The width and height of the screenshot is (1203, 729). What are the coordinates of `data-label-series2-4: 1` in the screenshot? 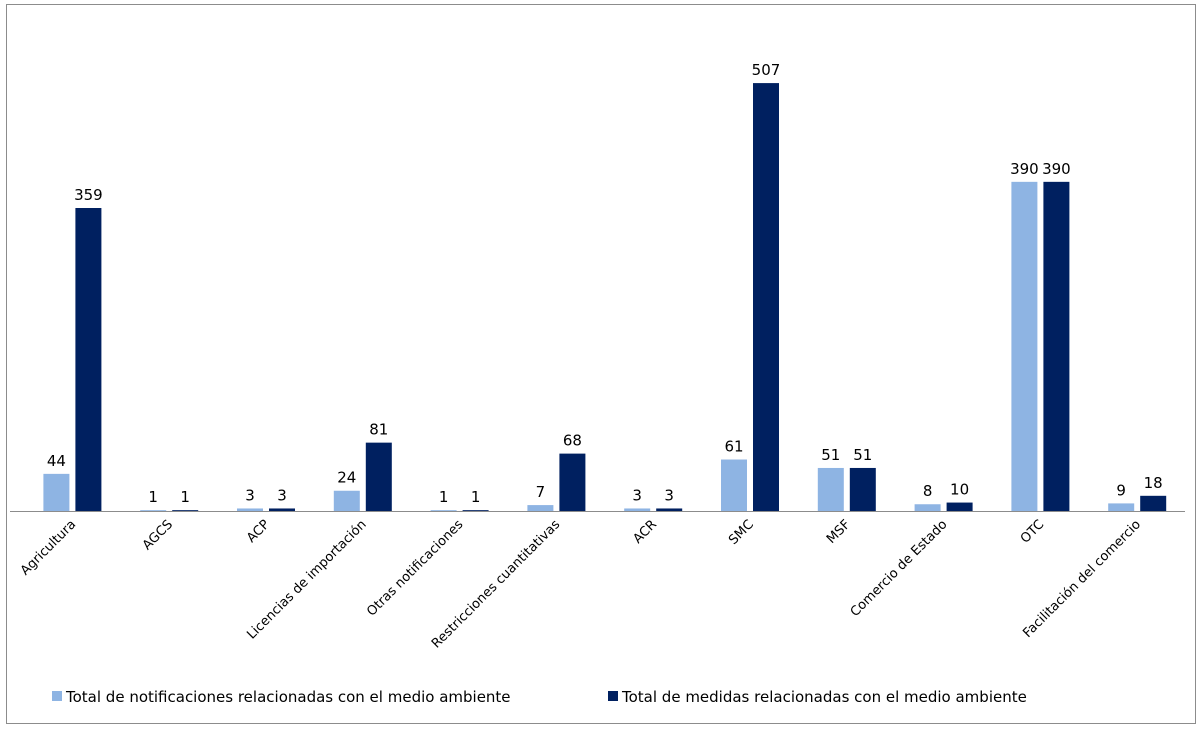 It's located at (476, 497).